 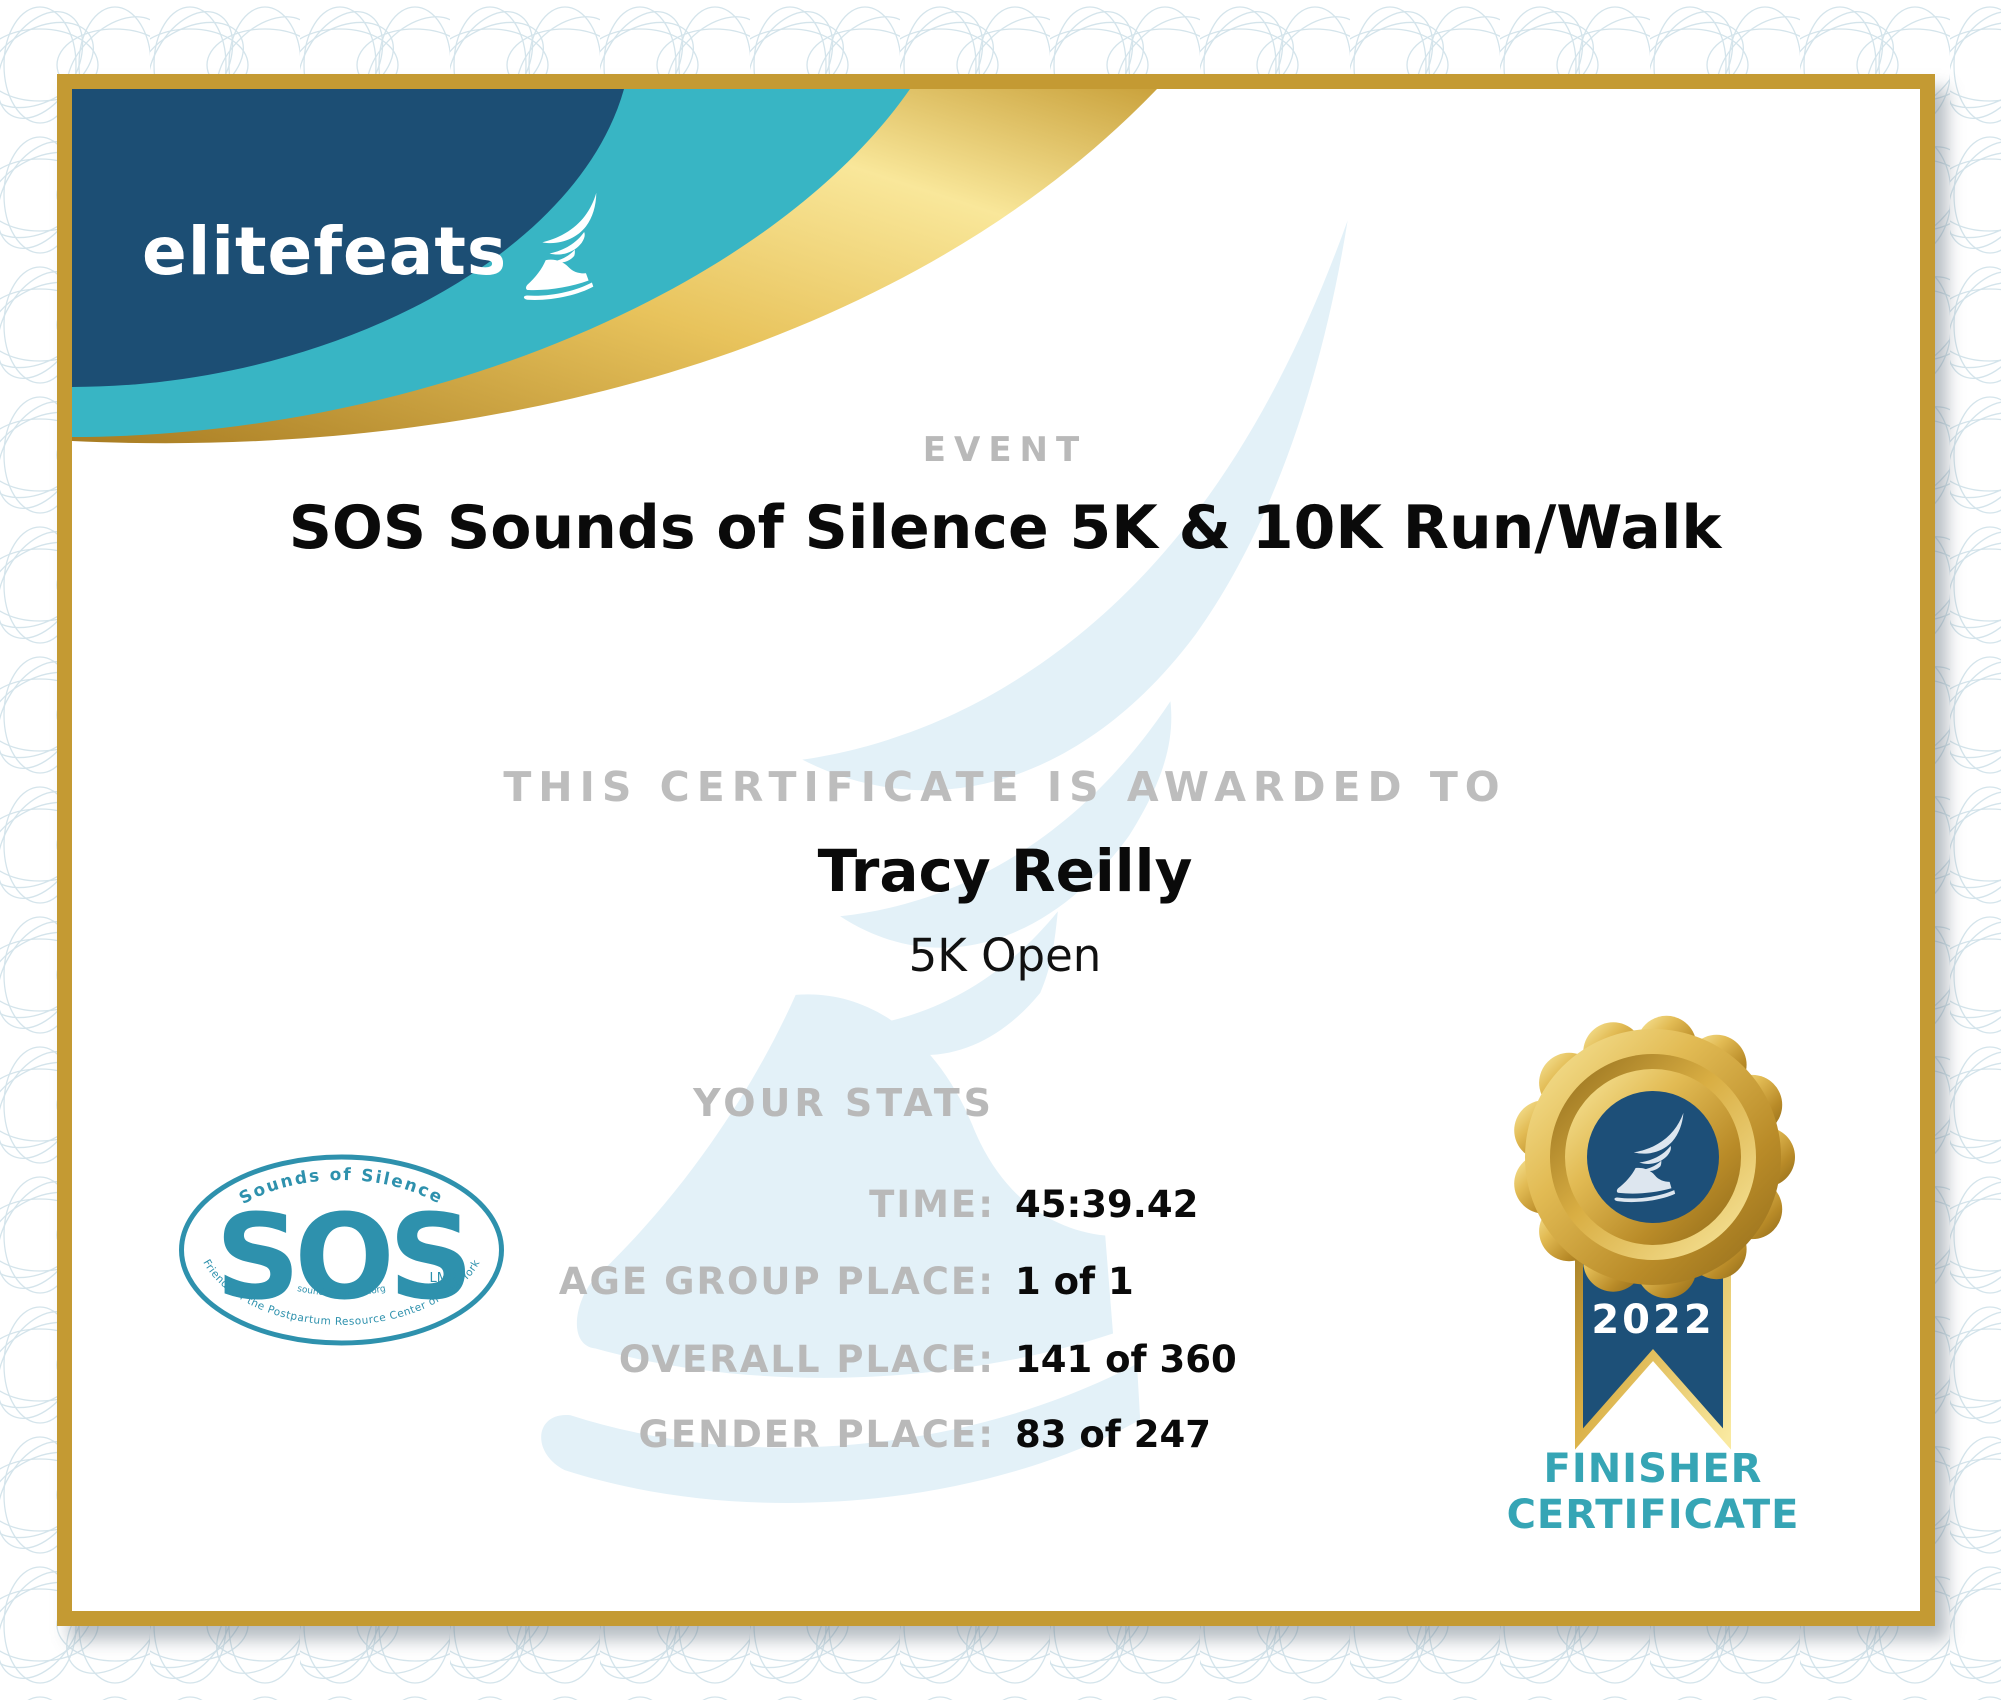 I want to click on brand-logo: elitefeats, so click(x=380, y=247).